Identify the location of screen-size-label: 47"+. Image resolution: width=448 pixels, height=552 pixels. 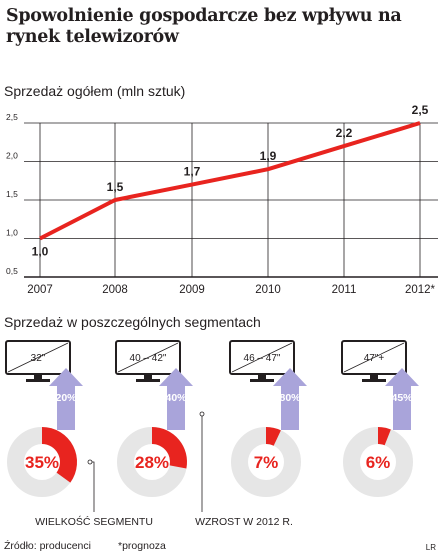
(374, 358).